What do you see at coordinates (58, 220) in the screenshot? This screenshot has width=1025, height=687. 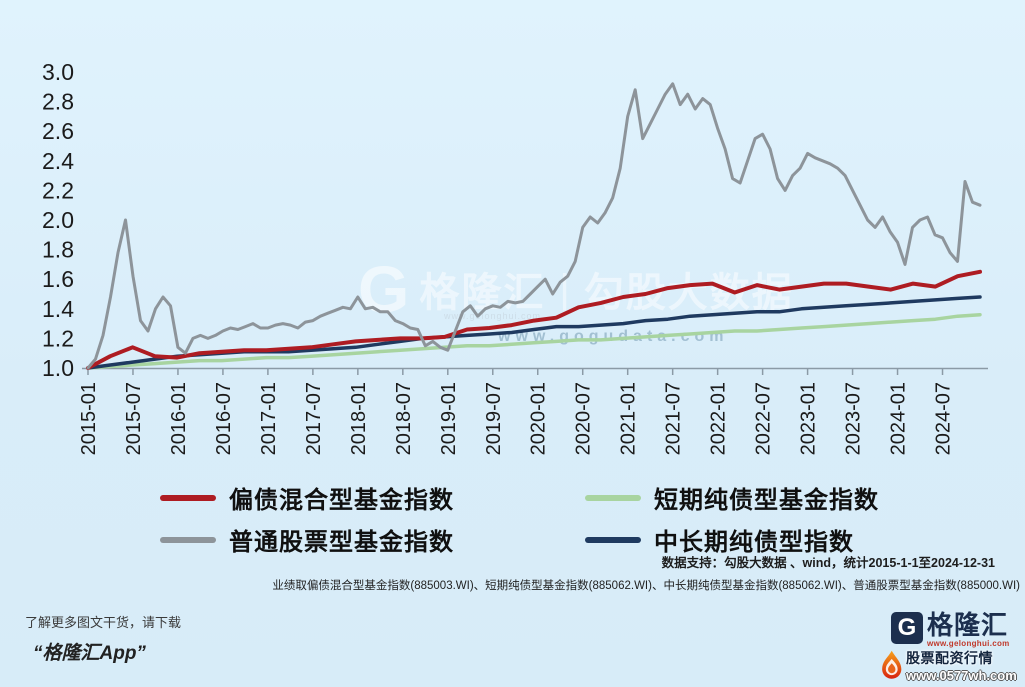 I see `y-axis-tick-label: 2.0` at bounding box center [58, 220].